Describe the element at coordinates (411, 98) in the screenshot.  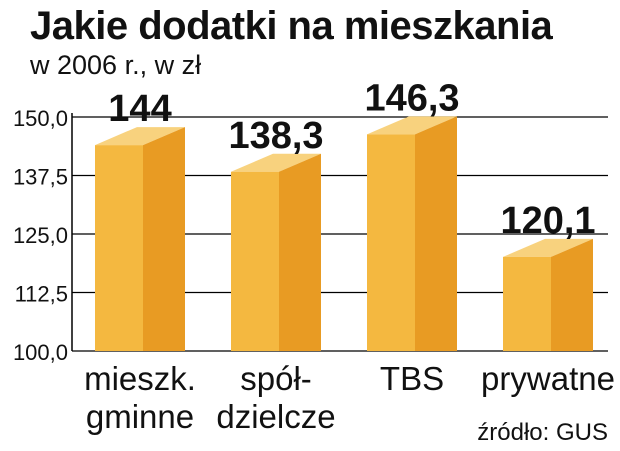
I see `bar-value-label: 146,3` at that location.